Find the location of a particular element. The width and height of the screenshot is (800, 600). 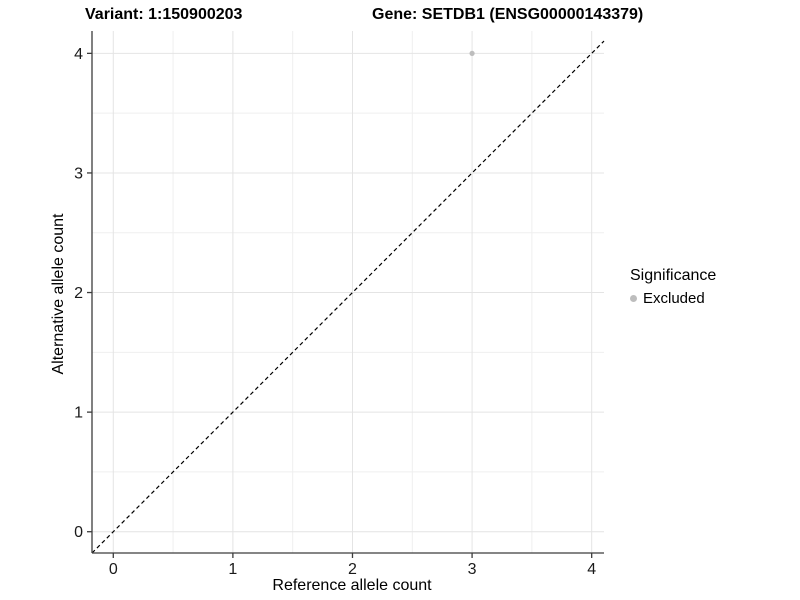

data-point is located at coordinates (472, 53).